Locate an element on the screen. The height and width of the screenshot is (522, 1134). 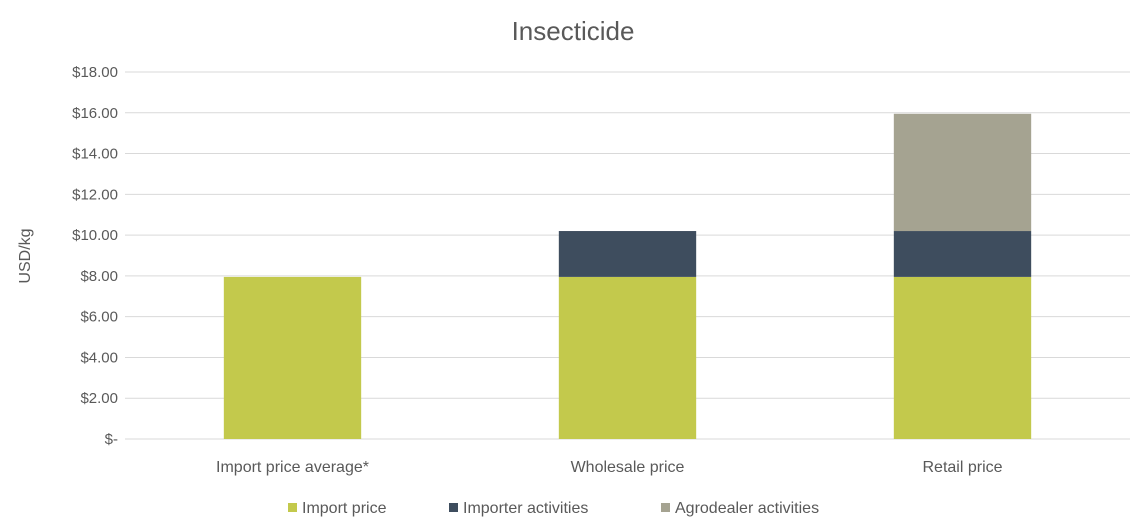
y-tick-label: $6.00 is located at coordinates (99, 317).